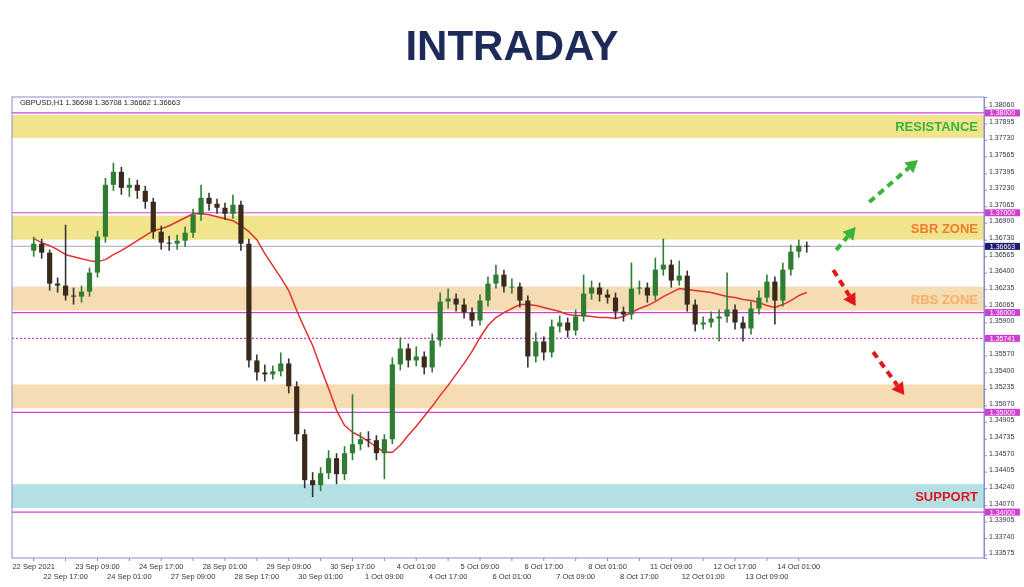 The width and height of the screenshot is (1024, 587). Describe the element at coordinates (944, 228) in the screenshot. I see `band-label: SBR ZONE` at that location.